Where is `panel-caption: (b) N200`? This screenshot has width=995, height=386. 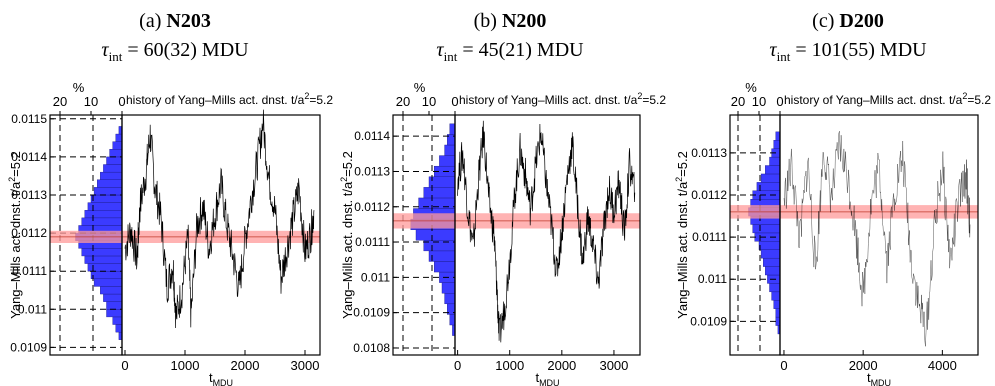 panel-caption: (b) N200 is located at coordinates (510, 21).